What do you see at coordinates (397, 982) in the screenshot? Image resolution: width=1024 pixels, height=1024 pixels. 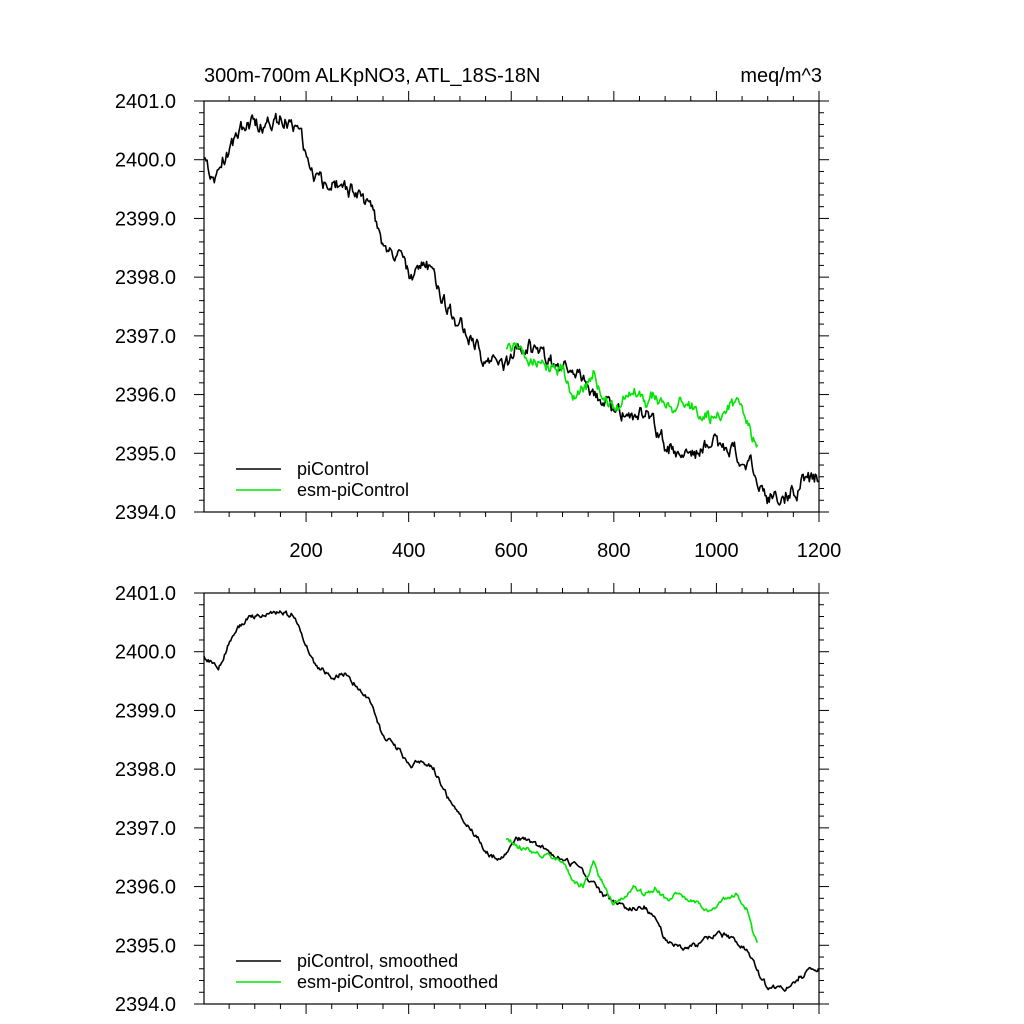 I see `legend-label-esm-picontrol-smoothed: esm-piControl, smoothed` at bounding box center [397, 982].